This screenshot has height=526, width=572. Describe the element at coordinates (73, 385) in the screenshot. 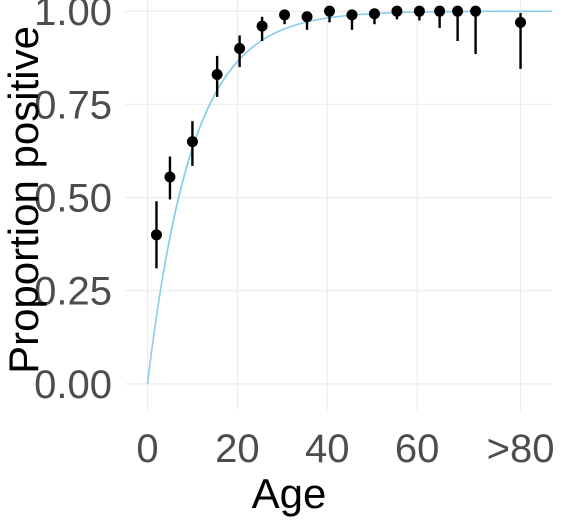

I see `y-tick-label-0: 0.00` at that location.